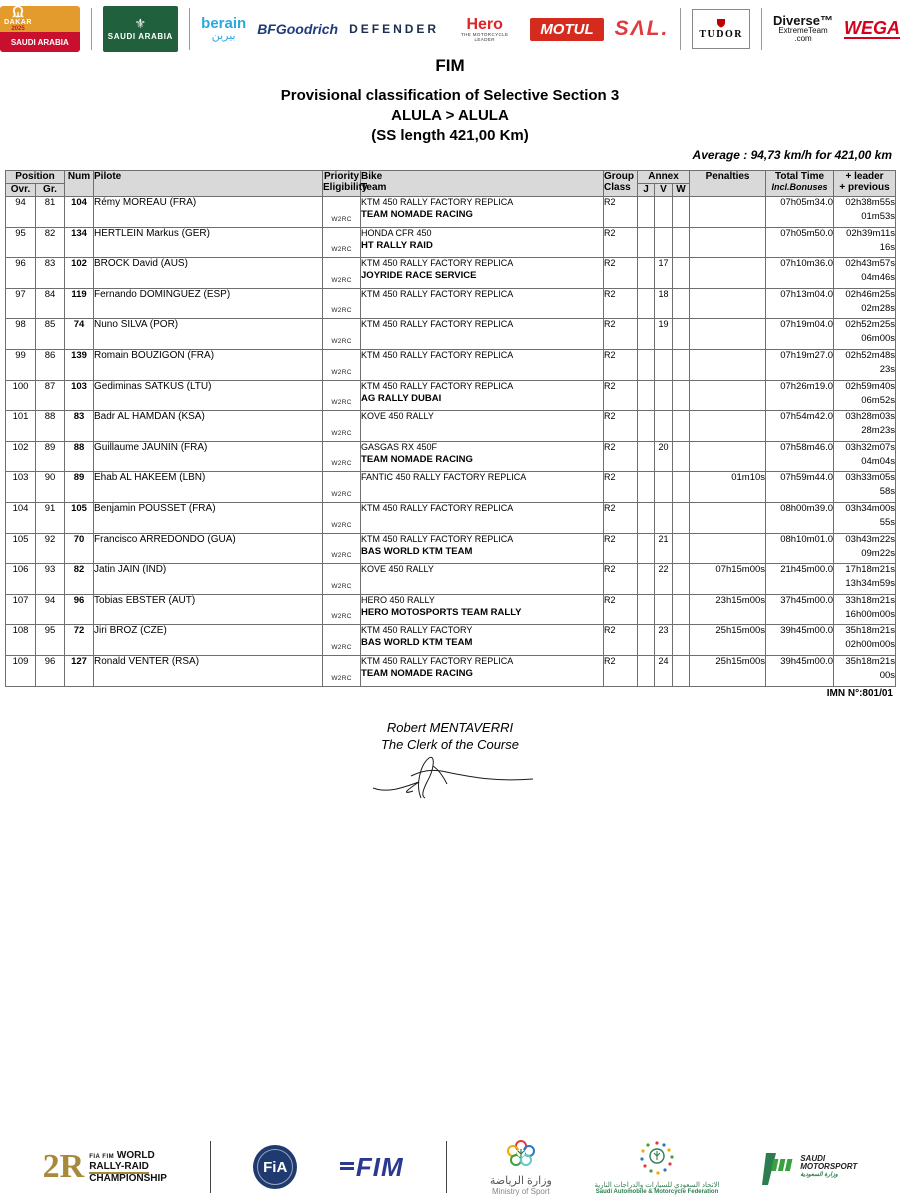  Describe the element at coordinates (482, 487) in the screenshot. I see `cell-bike-team: FANTIC 450 RALLY FACTORY REPLICA` at that location.